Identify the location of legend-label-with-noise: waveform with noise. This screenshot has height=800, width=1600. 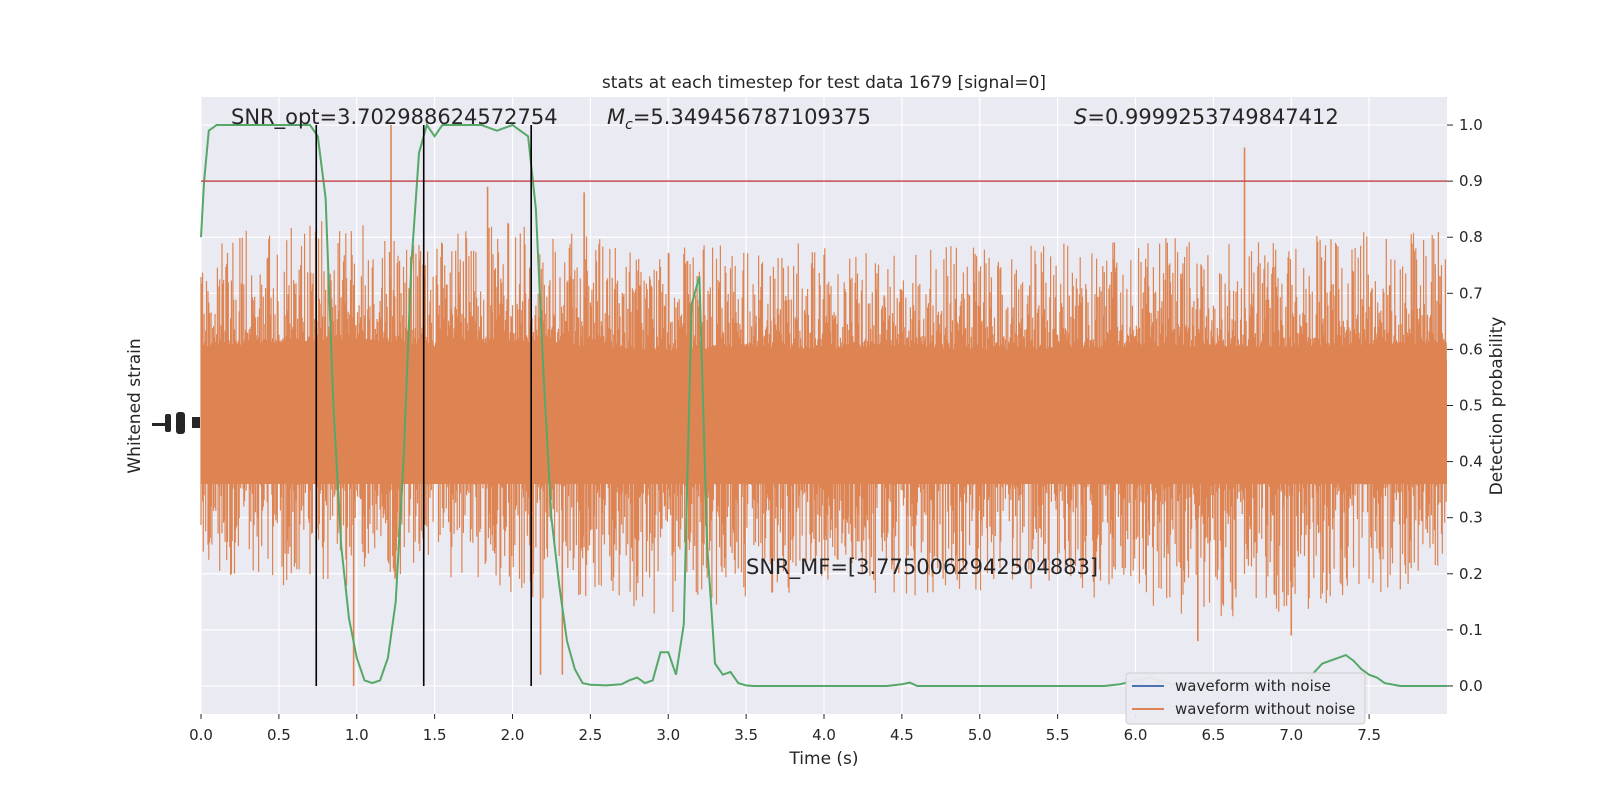
(1253, 686).